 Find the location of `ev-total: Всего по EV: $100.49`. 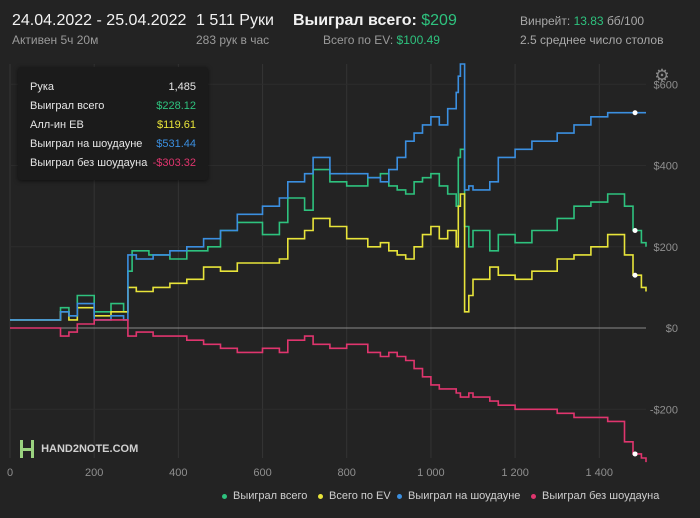

ev-total: Всего по EV: $100.49 is located at coordinates (381, 40).